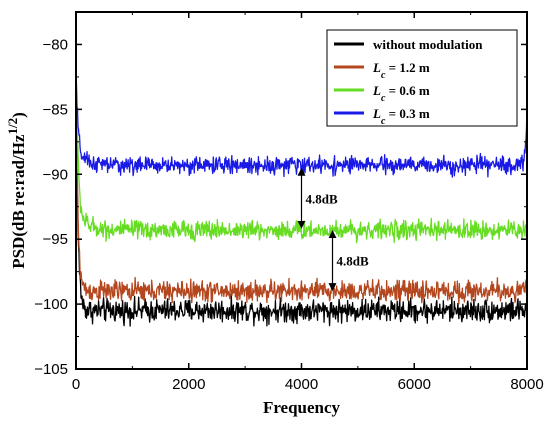  Describe the element at coordinates (407, 113) in the screenshot. I see `legend-label-rest: = 0.3 m` at that location.